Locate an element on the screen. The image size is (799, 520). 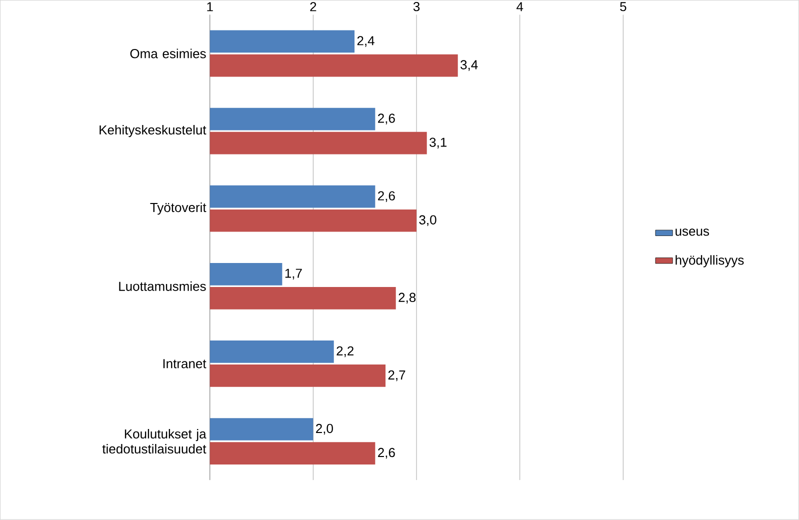
data-label: 3,4 is located at coordinates (469, 65).